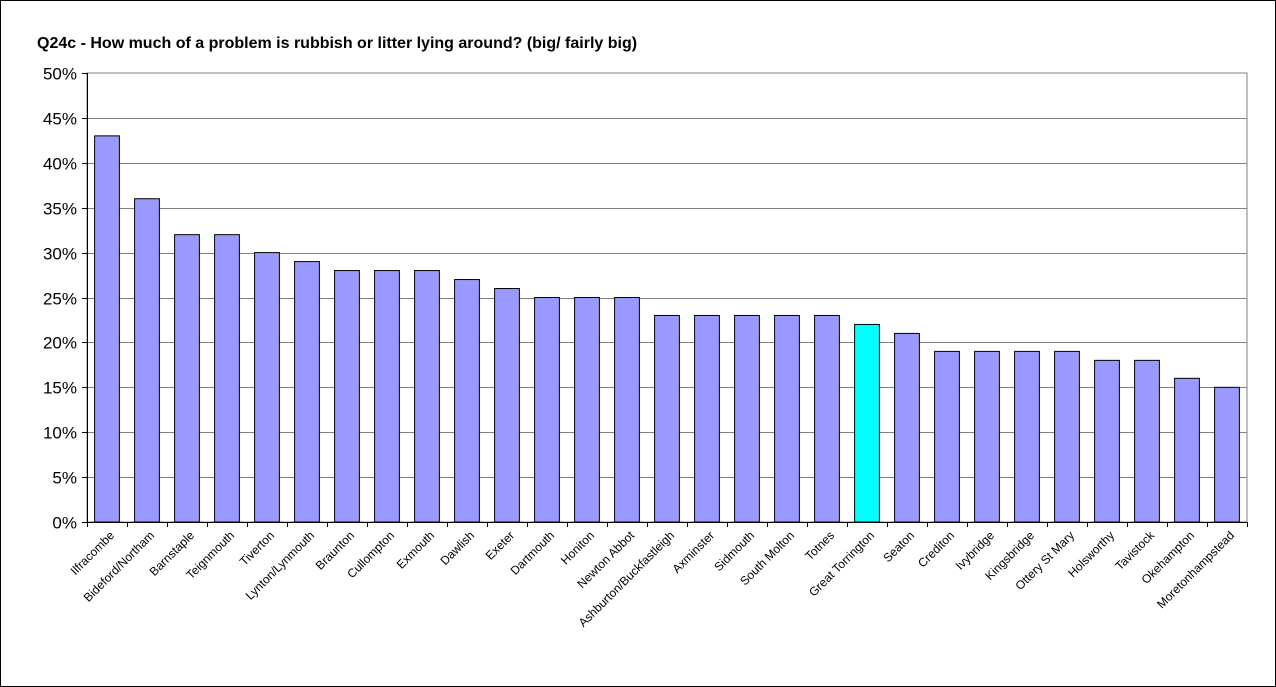  I want to click on y-tick-label: 15%, so click(60, 388).